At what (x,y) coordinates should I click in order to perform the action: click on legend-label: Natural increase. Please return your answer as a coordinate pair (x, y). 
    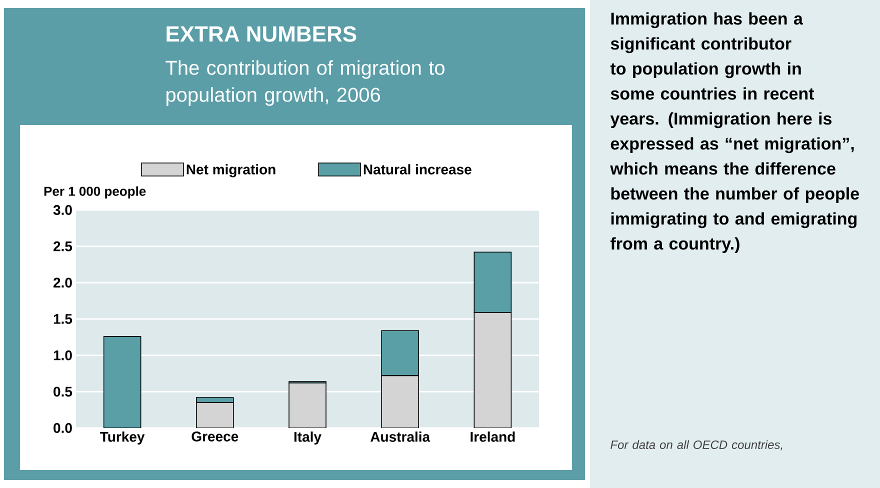
    Looking at the image, I should click on (418, 169).